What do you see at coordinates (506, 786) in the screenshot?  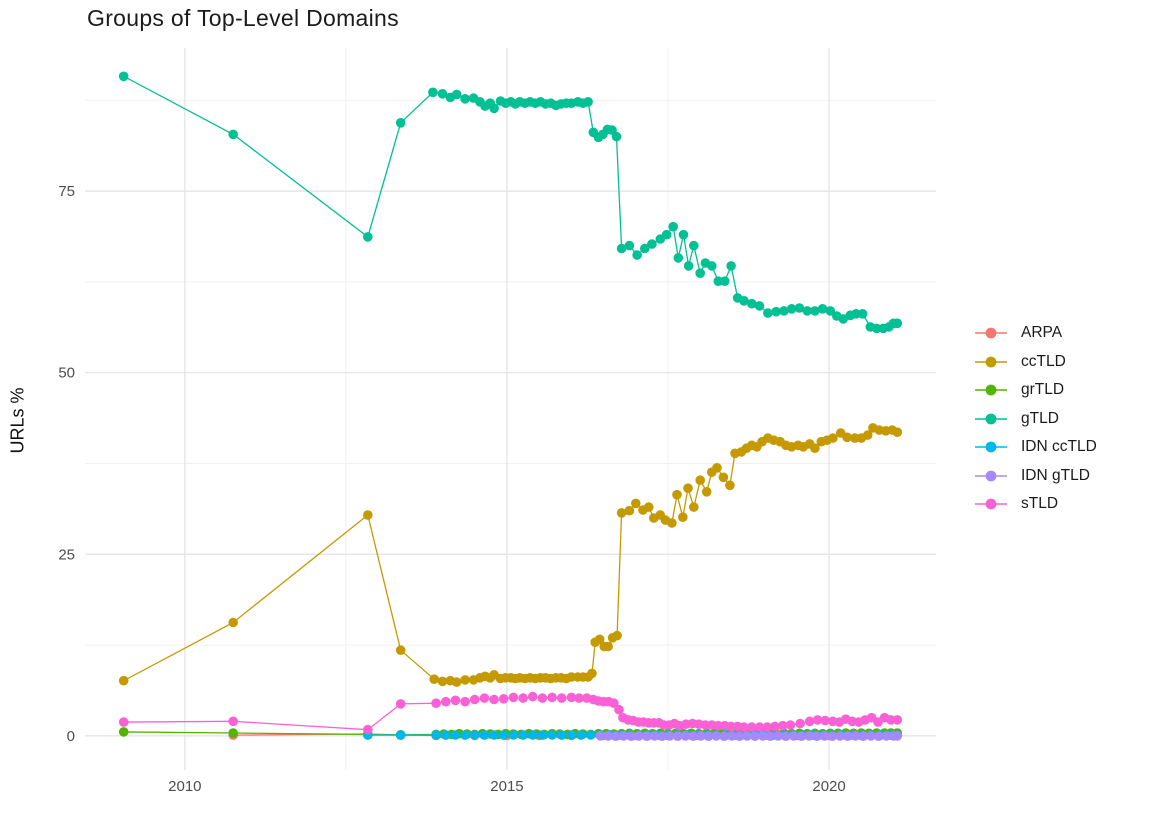 I see `x-tick-label: 2015` at bounding box center [506, 786].